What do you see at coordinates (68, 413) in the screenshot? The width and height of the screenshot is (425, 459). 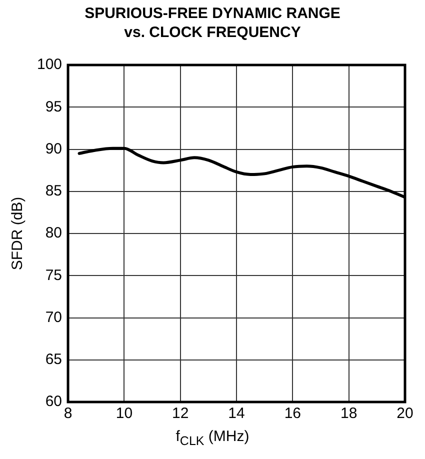 I see `x-tick-label: 8` at bounding box center [68, 413].